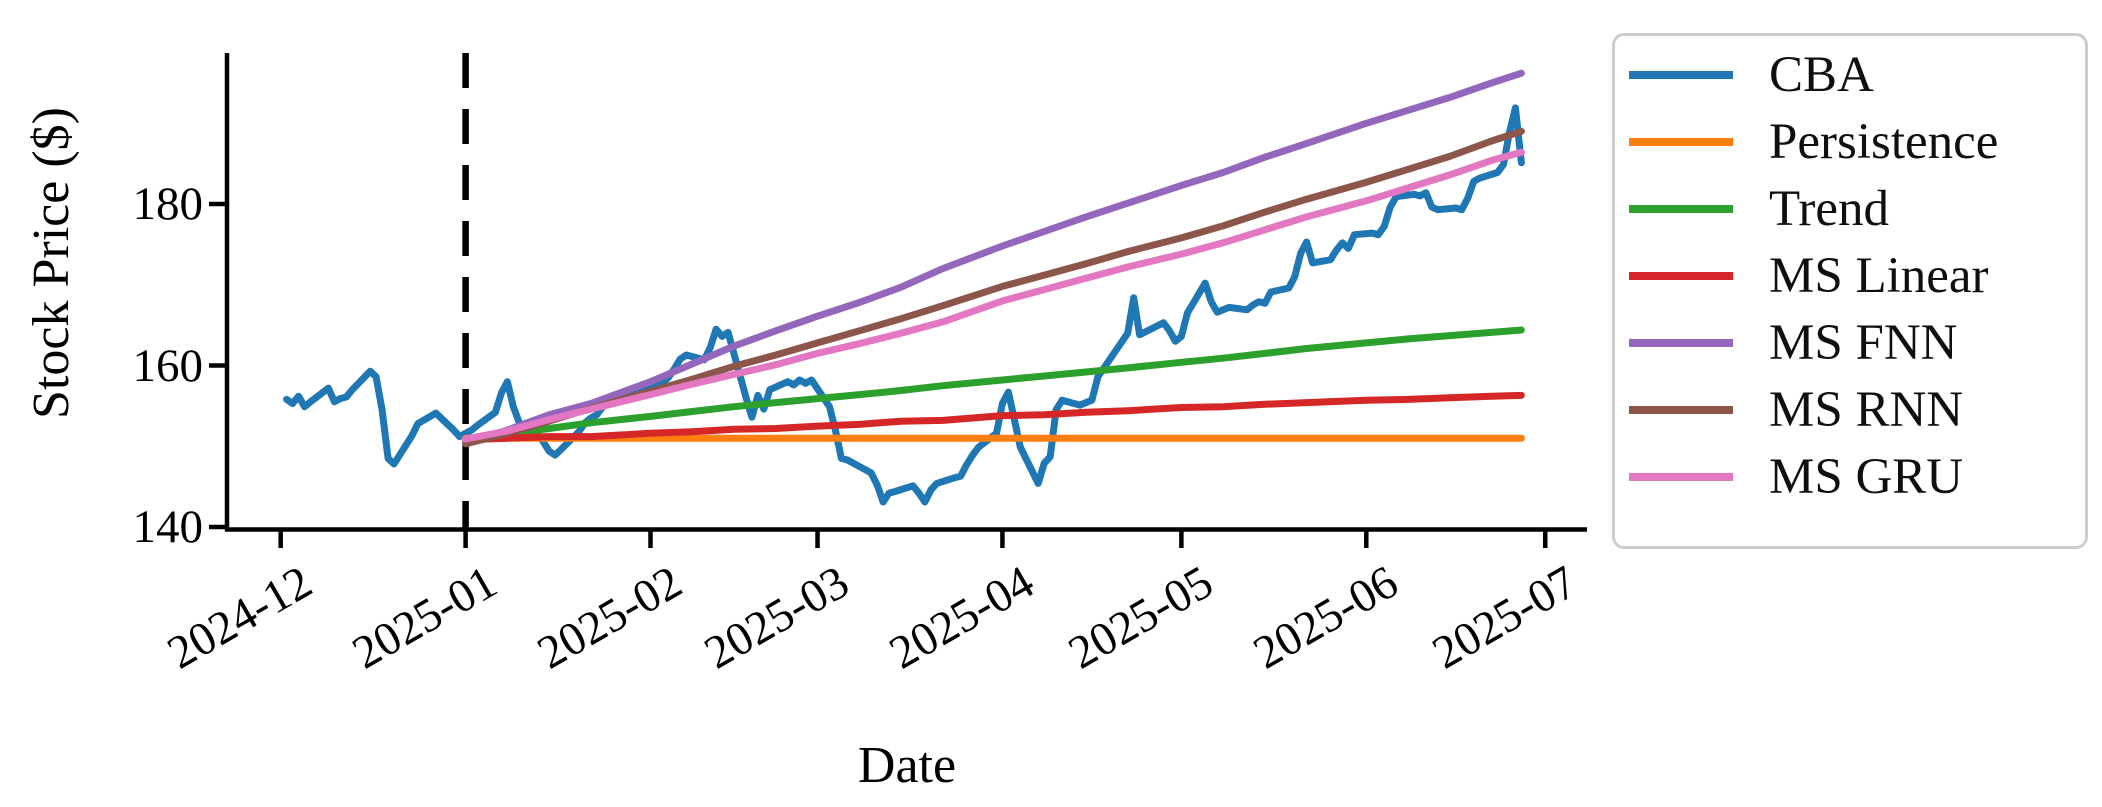 This screenshot has width=2102, height=807. Describe the element at coordinates (1681, 409) in the screenshot. I see `legend-swatch-ms-rnn` at that location.